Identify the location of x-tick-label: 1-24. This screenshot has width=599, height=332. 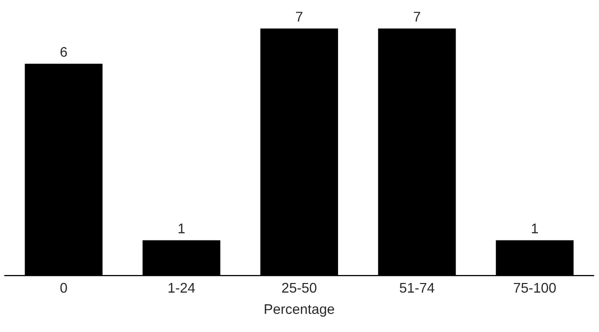
(181, 287).